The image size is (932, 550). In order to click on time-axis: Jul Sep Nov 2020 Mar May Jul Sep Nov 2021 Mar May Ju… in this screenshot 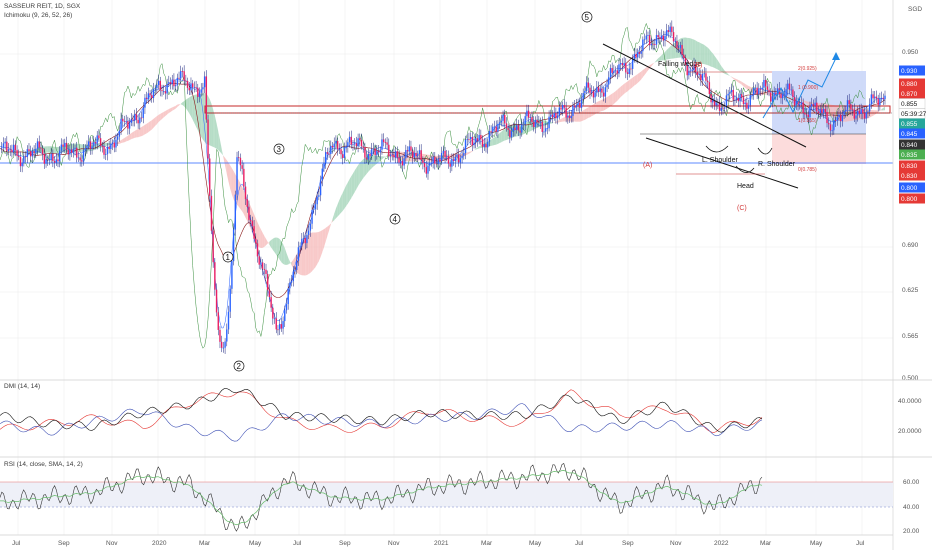, I will do `click(438, 543)`.